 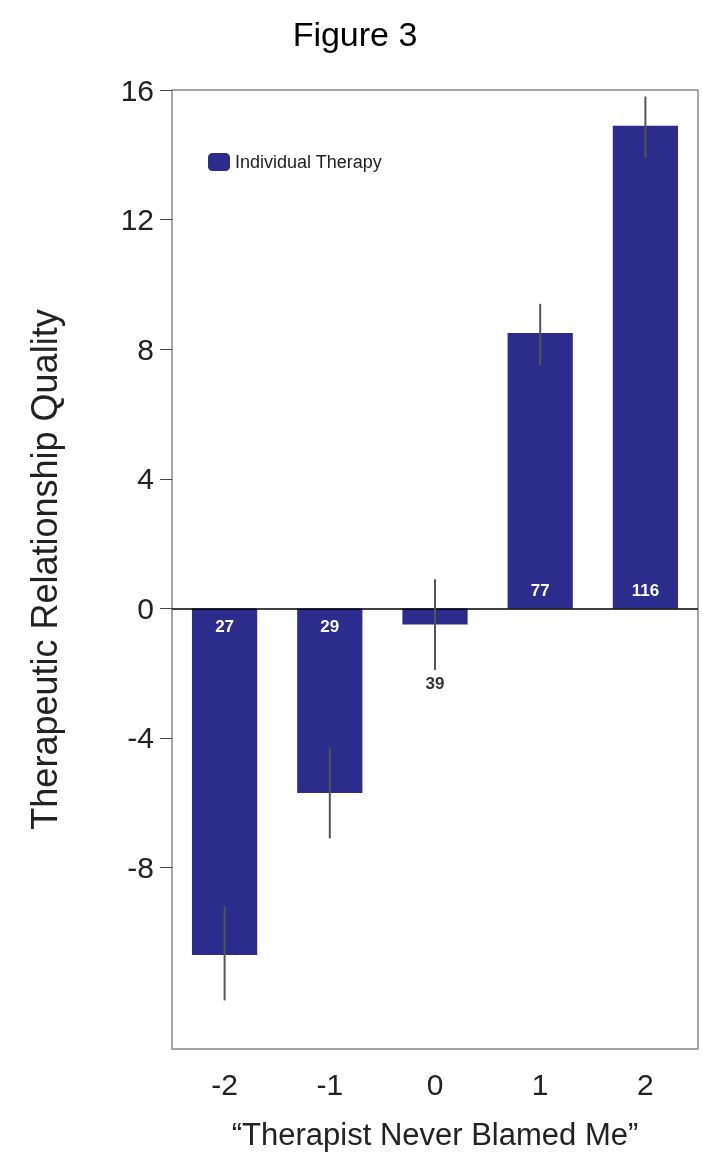 What do you see at coordinates (435, 684) in the screenshot?
I see `annotation: 39` at bounding box center [435, 684].